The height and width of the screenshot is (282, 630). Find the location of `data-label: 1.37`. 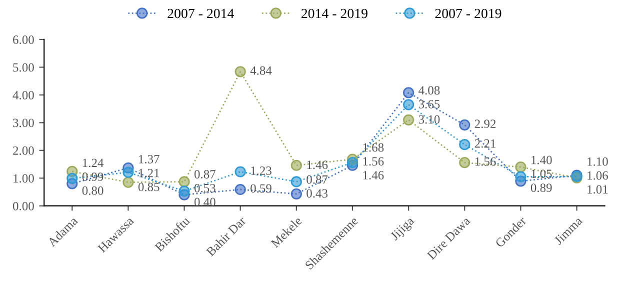

data-label: 1.37 is located at coordinates (149, 159).